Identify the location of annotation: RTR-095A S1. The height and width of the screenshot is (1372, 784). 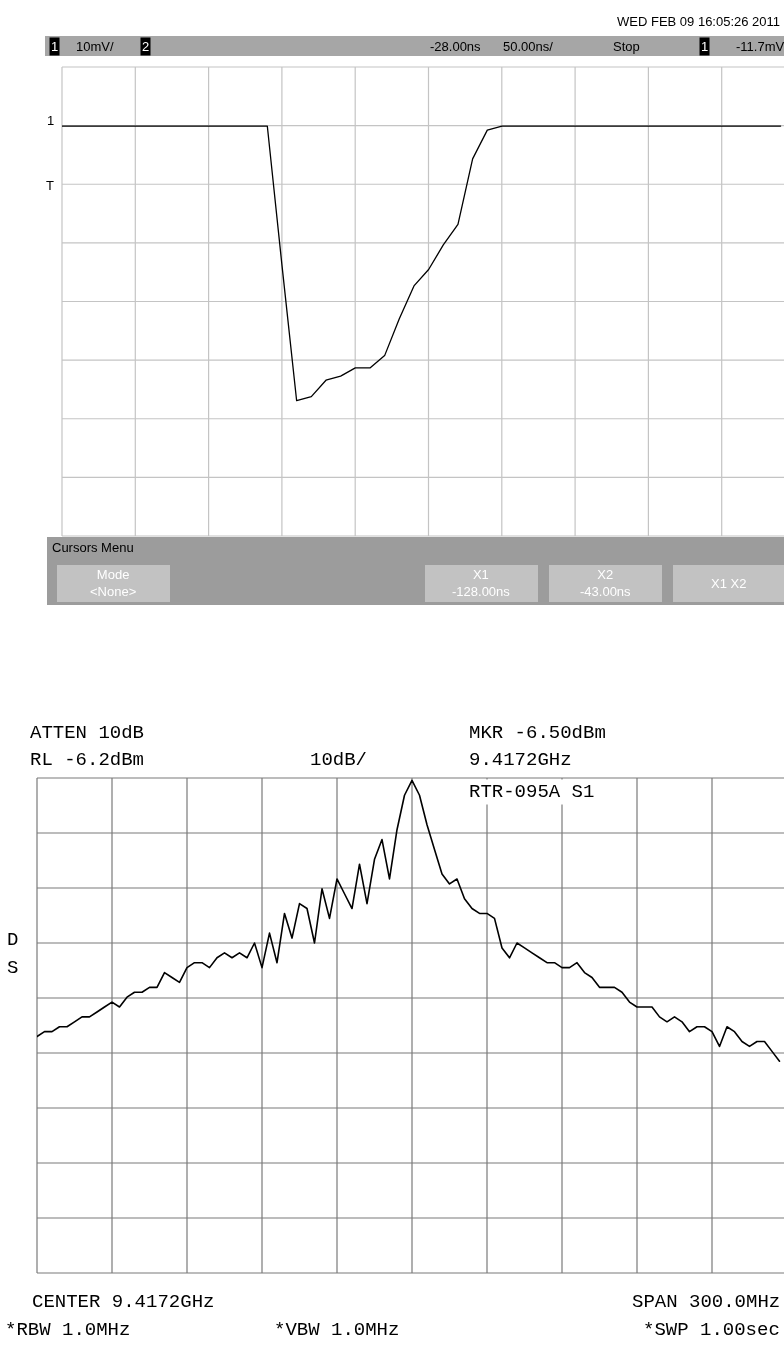
(532, 792).